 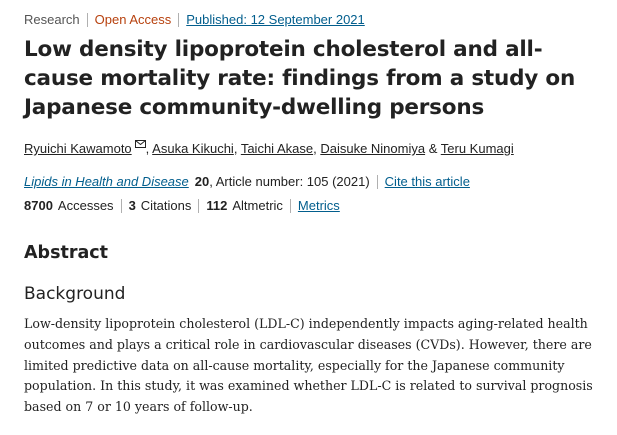 I want to click on citations-label: Citations, so click(x=166, y=205).